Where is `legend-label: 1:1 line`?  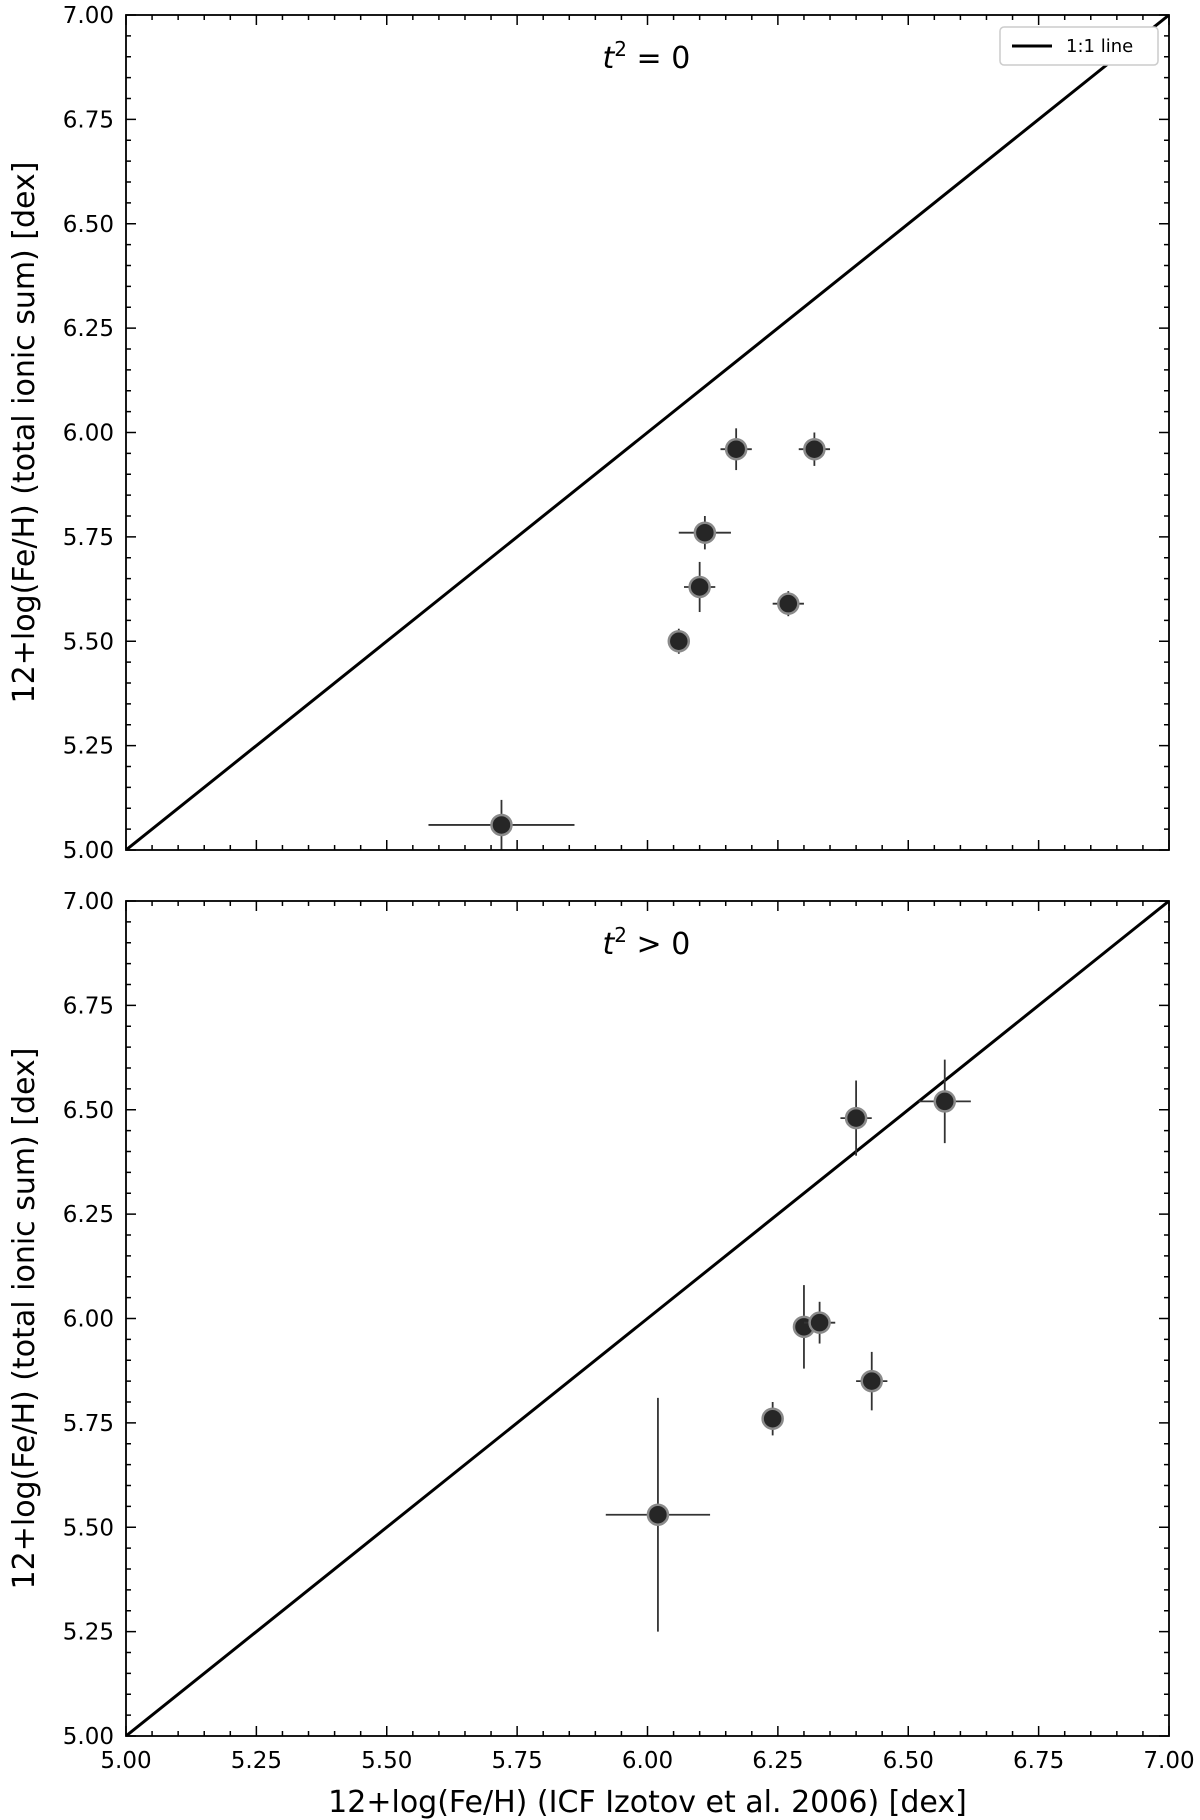
legend-label: 1:1 line is located at coordinates (1099, 46).